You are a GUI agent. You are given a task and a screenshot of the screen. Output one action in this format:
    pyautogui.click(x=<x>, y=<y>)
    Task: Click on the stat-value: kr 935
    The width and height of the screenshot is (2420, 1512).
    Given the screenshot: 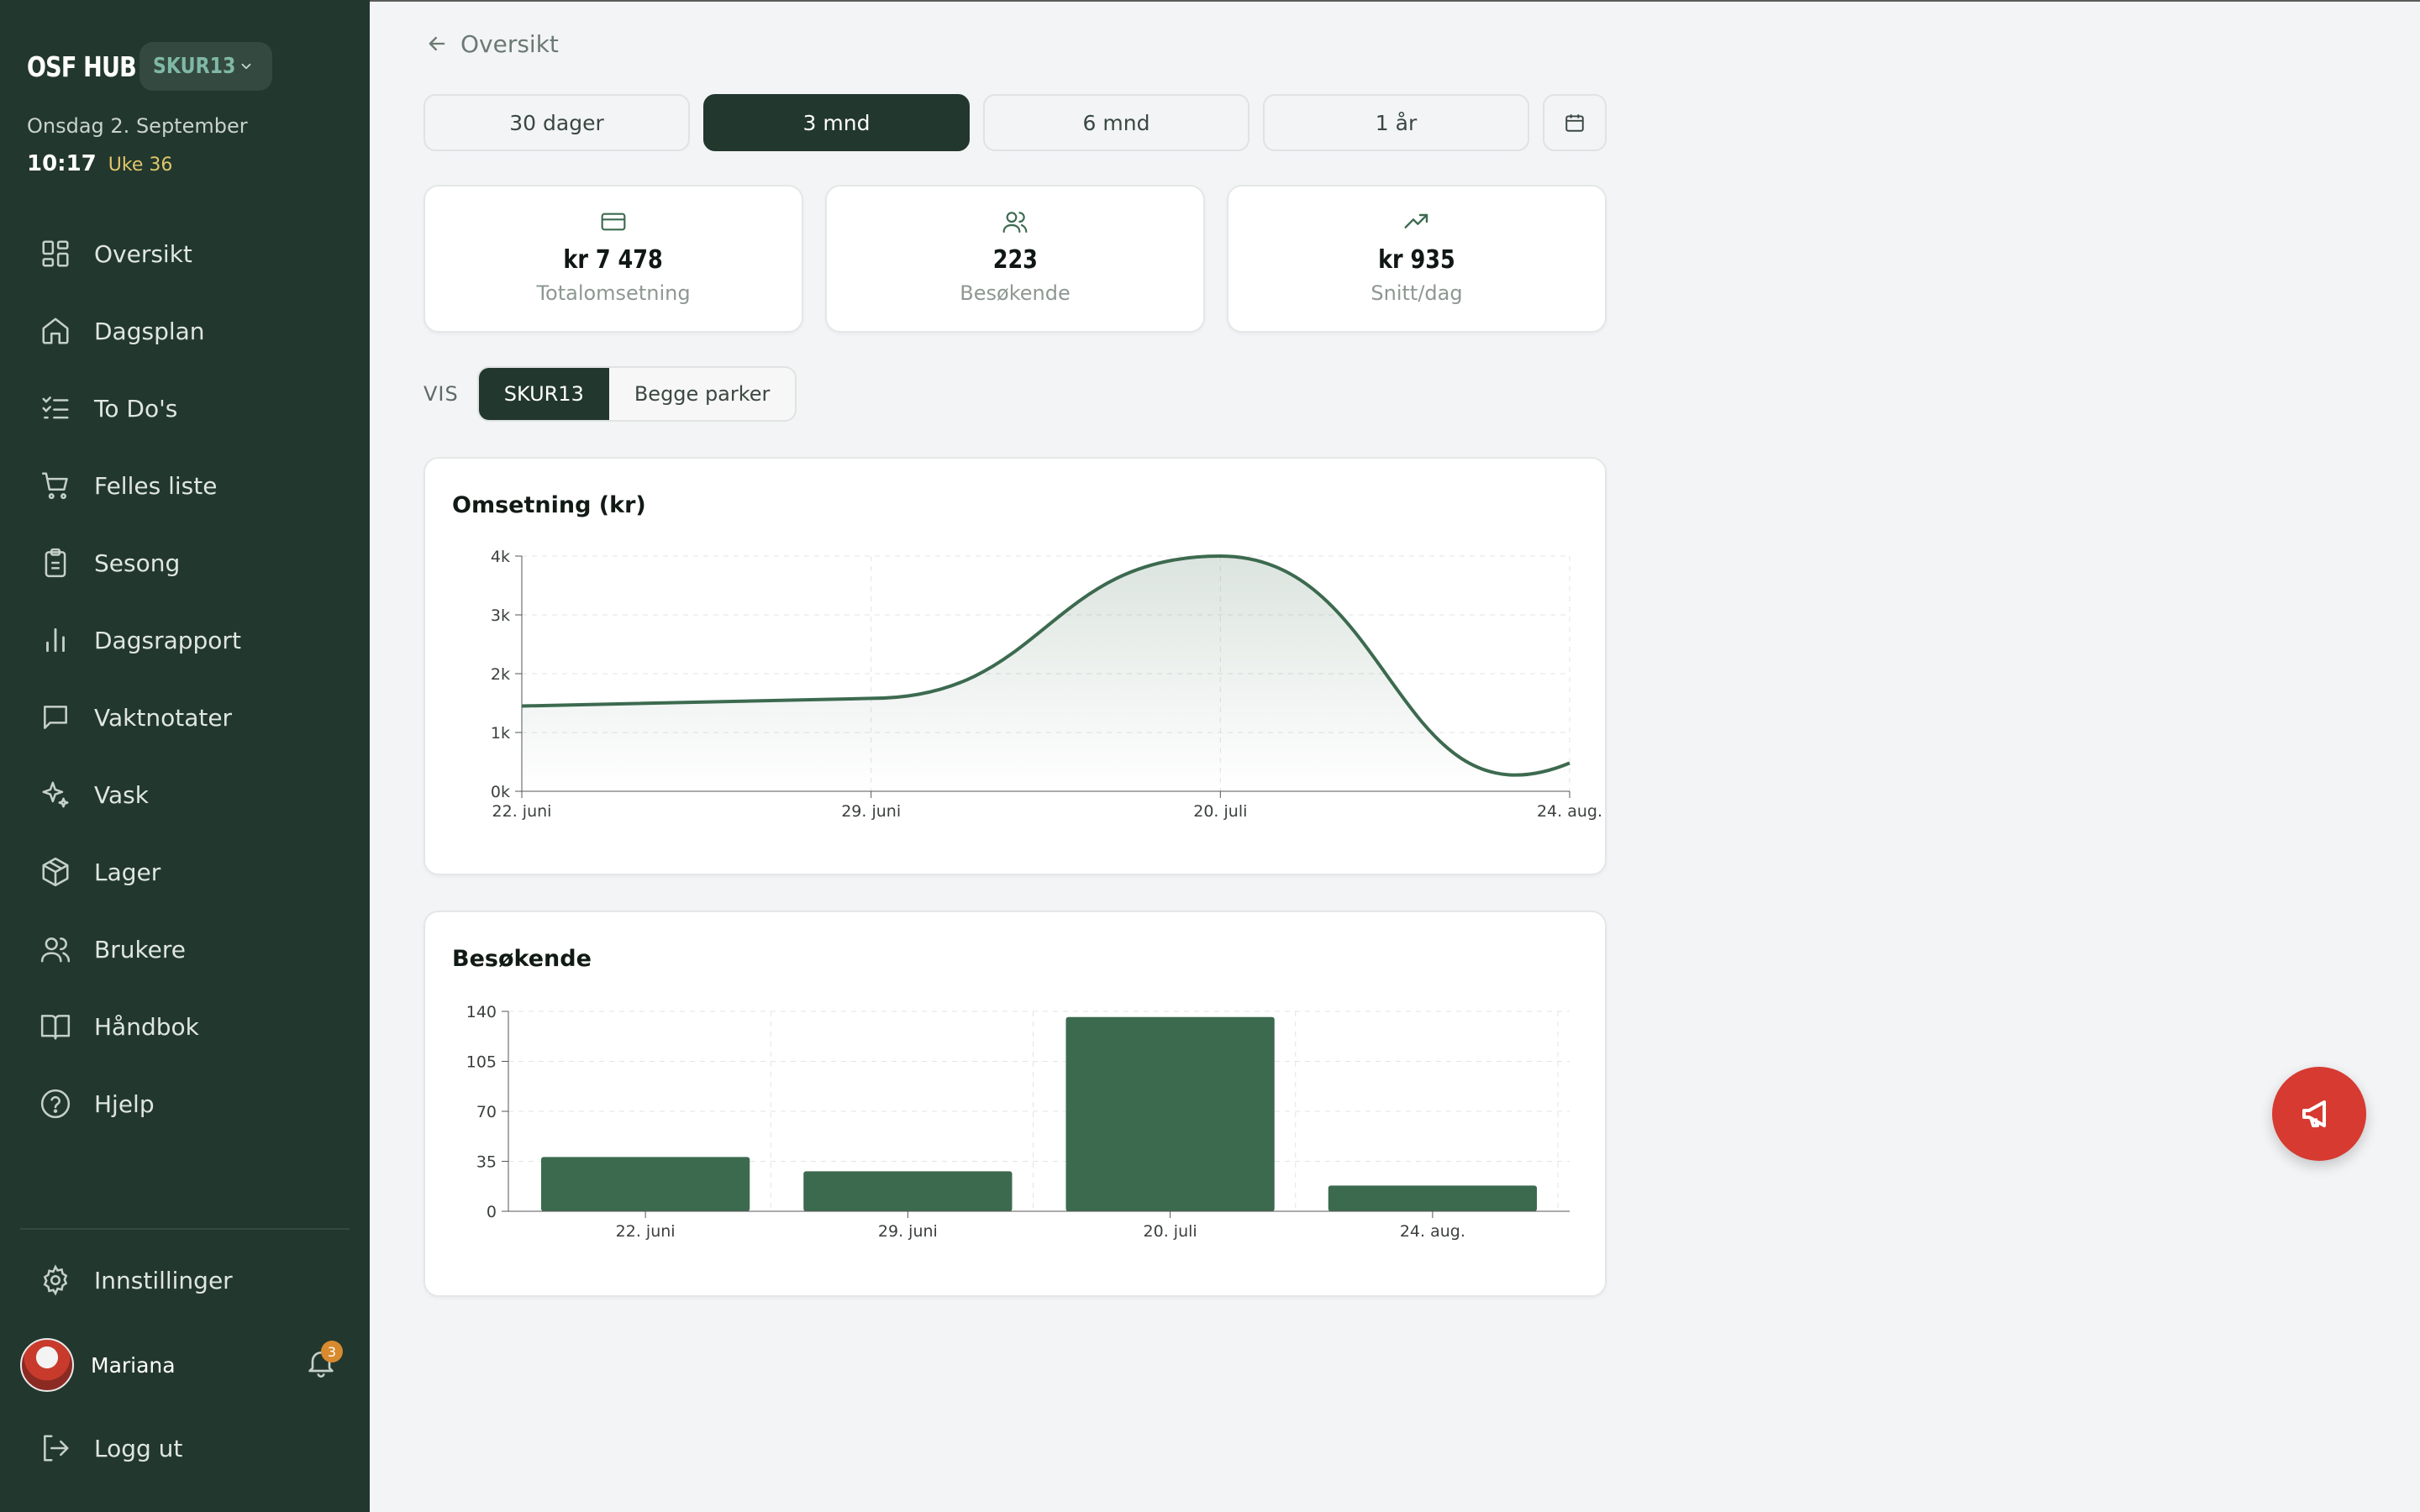 What is the action you would take?
    pyautogui.click(x=1416, y=260)
    